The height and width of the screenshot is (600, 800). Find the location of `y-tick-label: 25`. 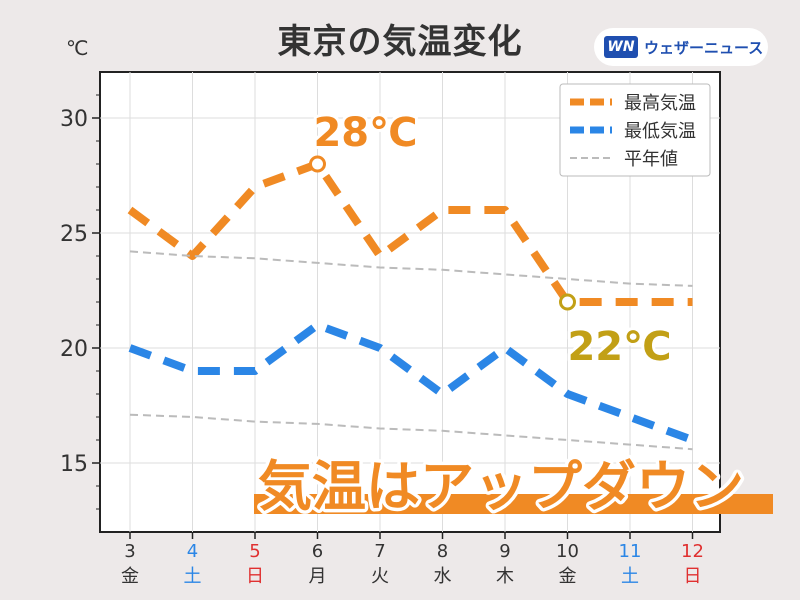

y-tick-label: 25 is located at coordinates (74, 234).